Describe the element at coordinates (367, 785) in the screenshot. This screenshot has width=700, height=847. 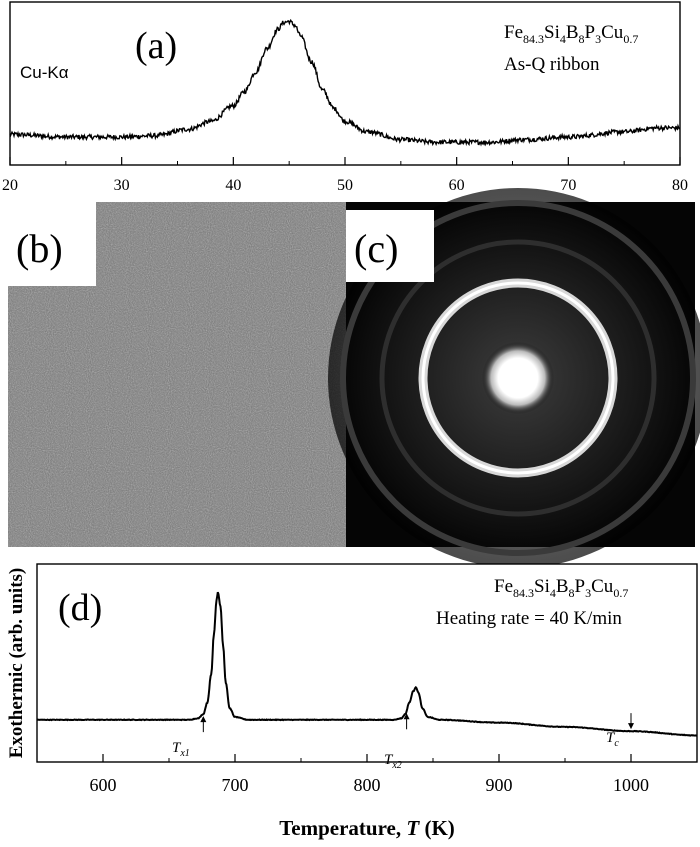
I see `panel-d-tick-label: 800` at that location.